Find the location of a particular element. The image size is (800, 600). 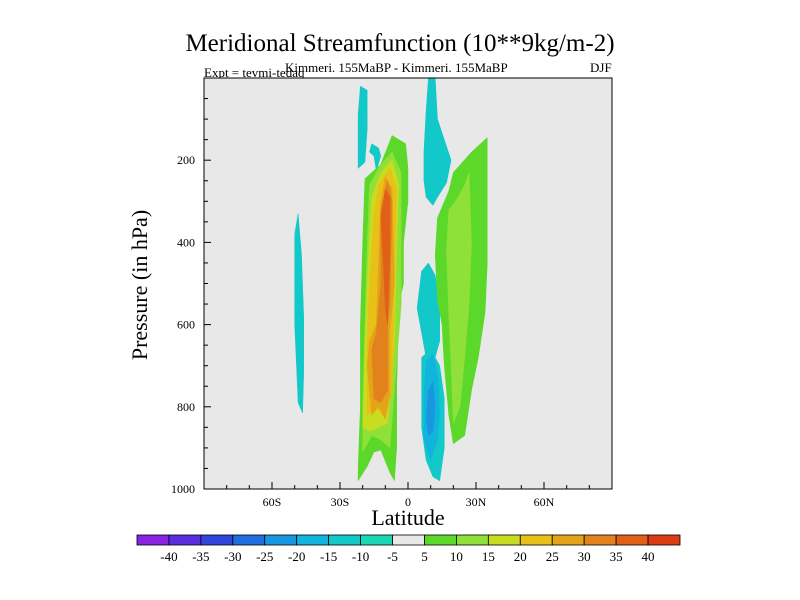

colorbar: -40 -35 -30 -25 -20 -15 -10 -5 5 10 15 20 25 30 35 40 is located at coordinates (408, 549).